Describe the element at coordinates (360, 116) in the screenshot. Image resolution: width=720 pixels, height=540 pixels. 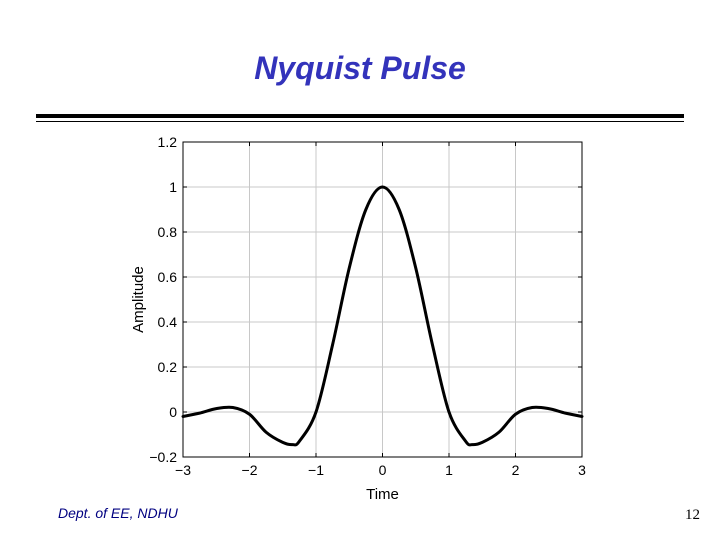
I see `title-rule-thick` at that location.